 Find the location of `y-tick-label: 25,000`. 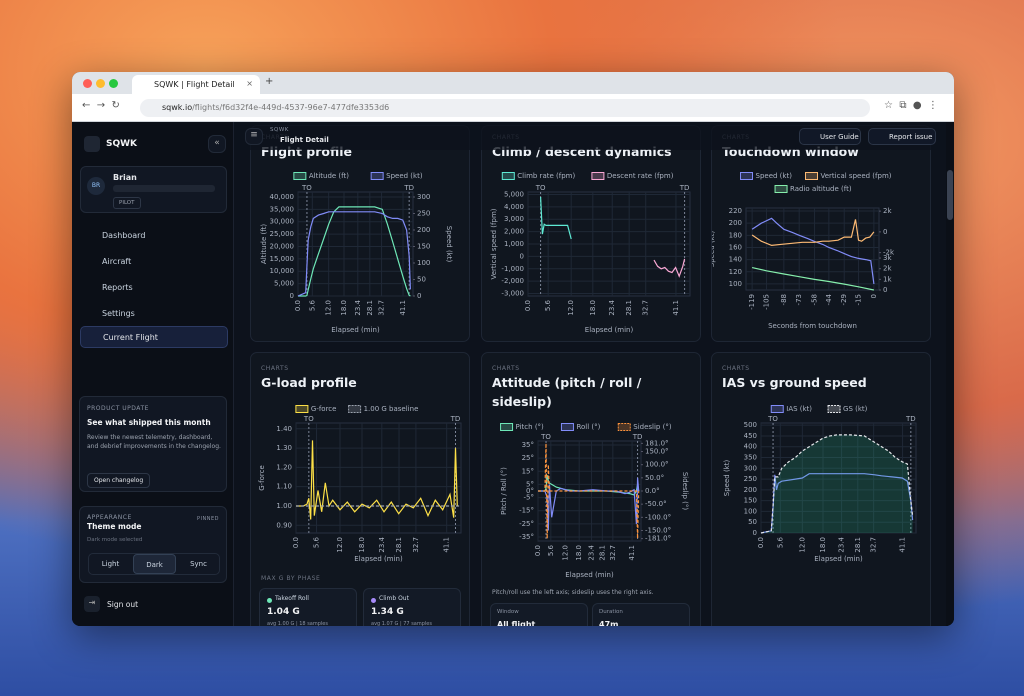

y-tick-label: 25,000 is located at coordinates (282, 234).